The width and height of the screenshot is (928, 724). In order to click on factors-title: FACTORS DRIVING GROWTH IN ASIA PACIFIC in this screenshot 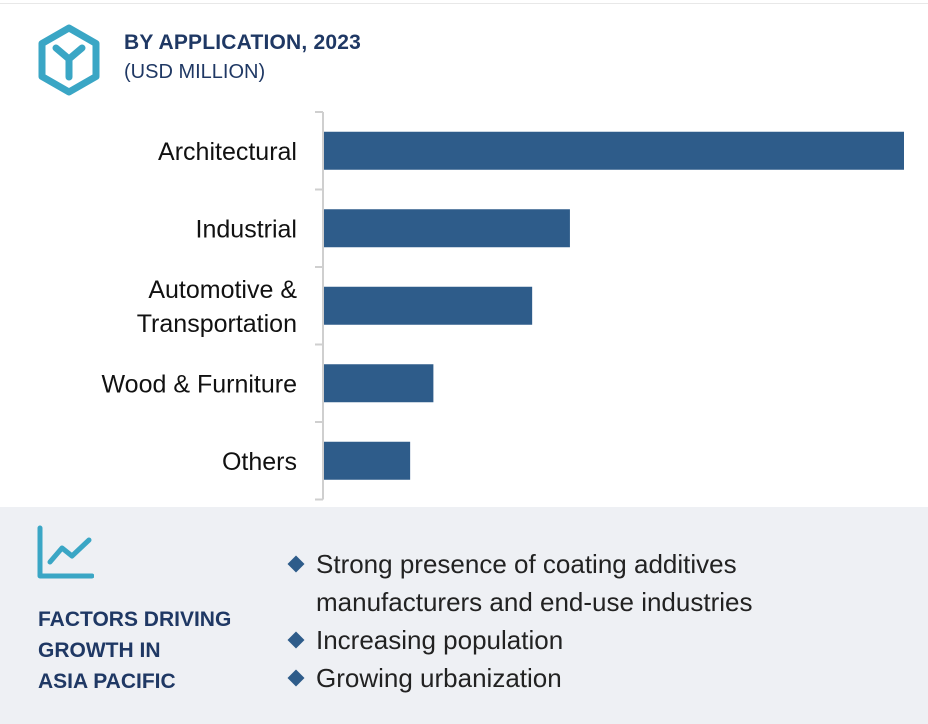, I will do `click(134, 650)`.